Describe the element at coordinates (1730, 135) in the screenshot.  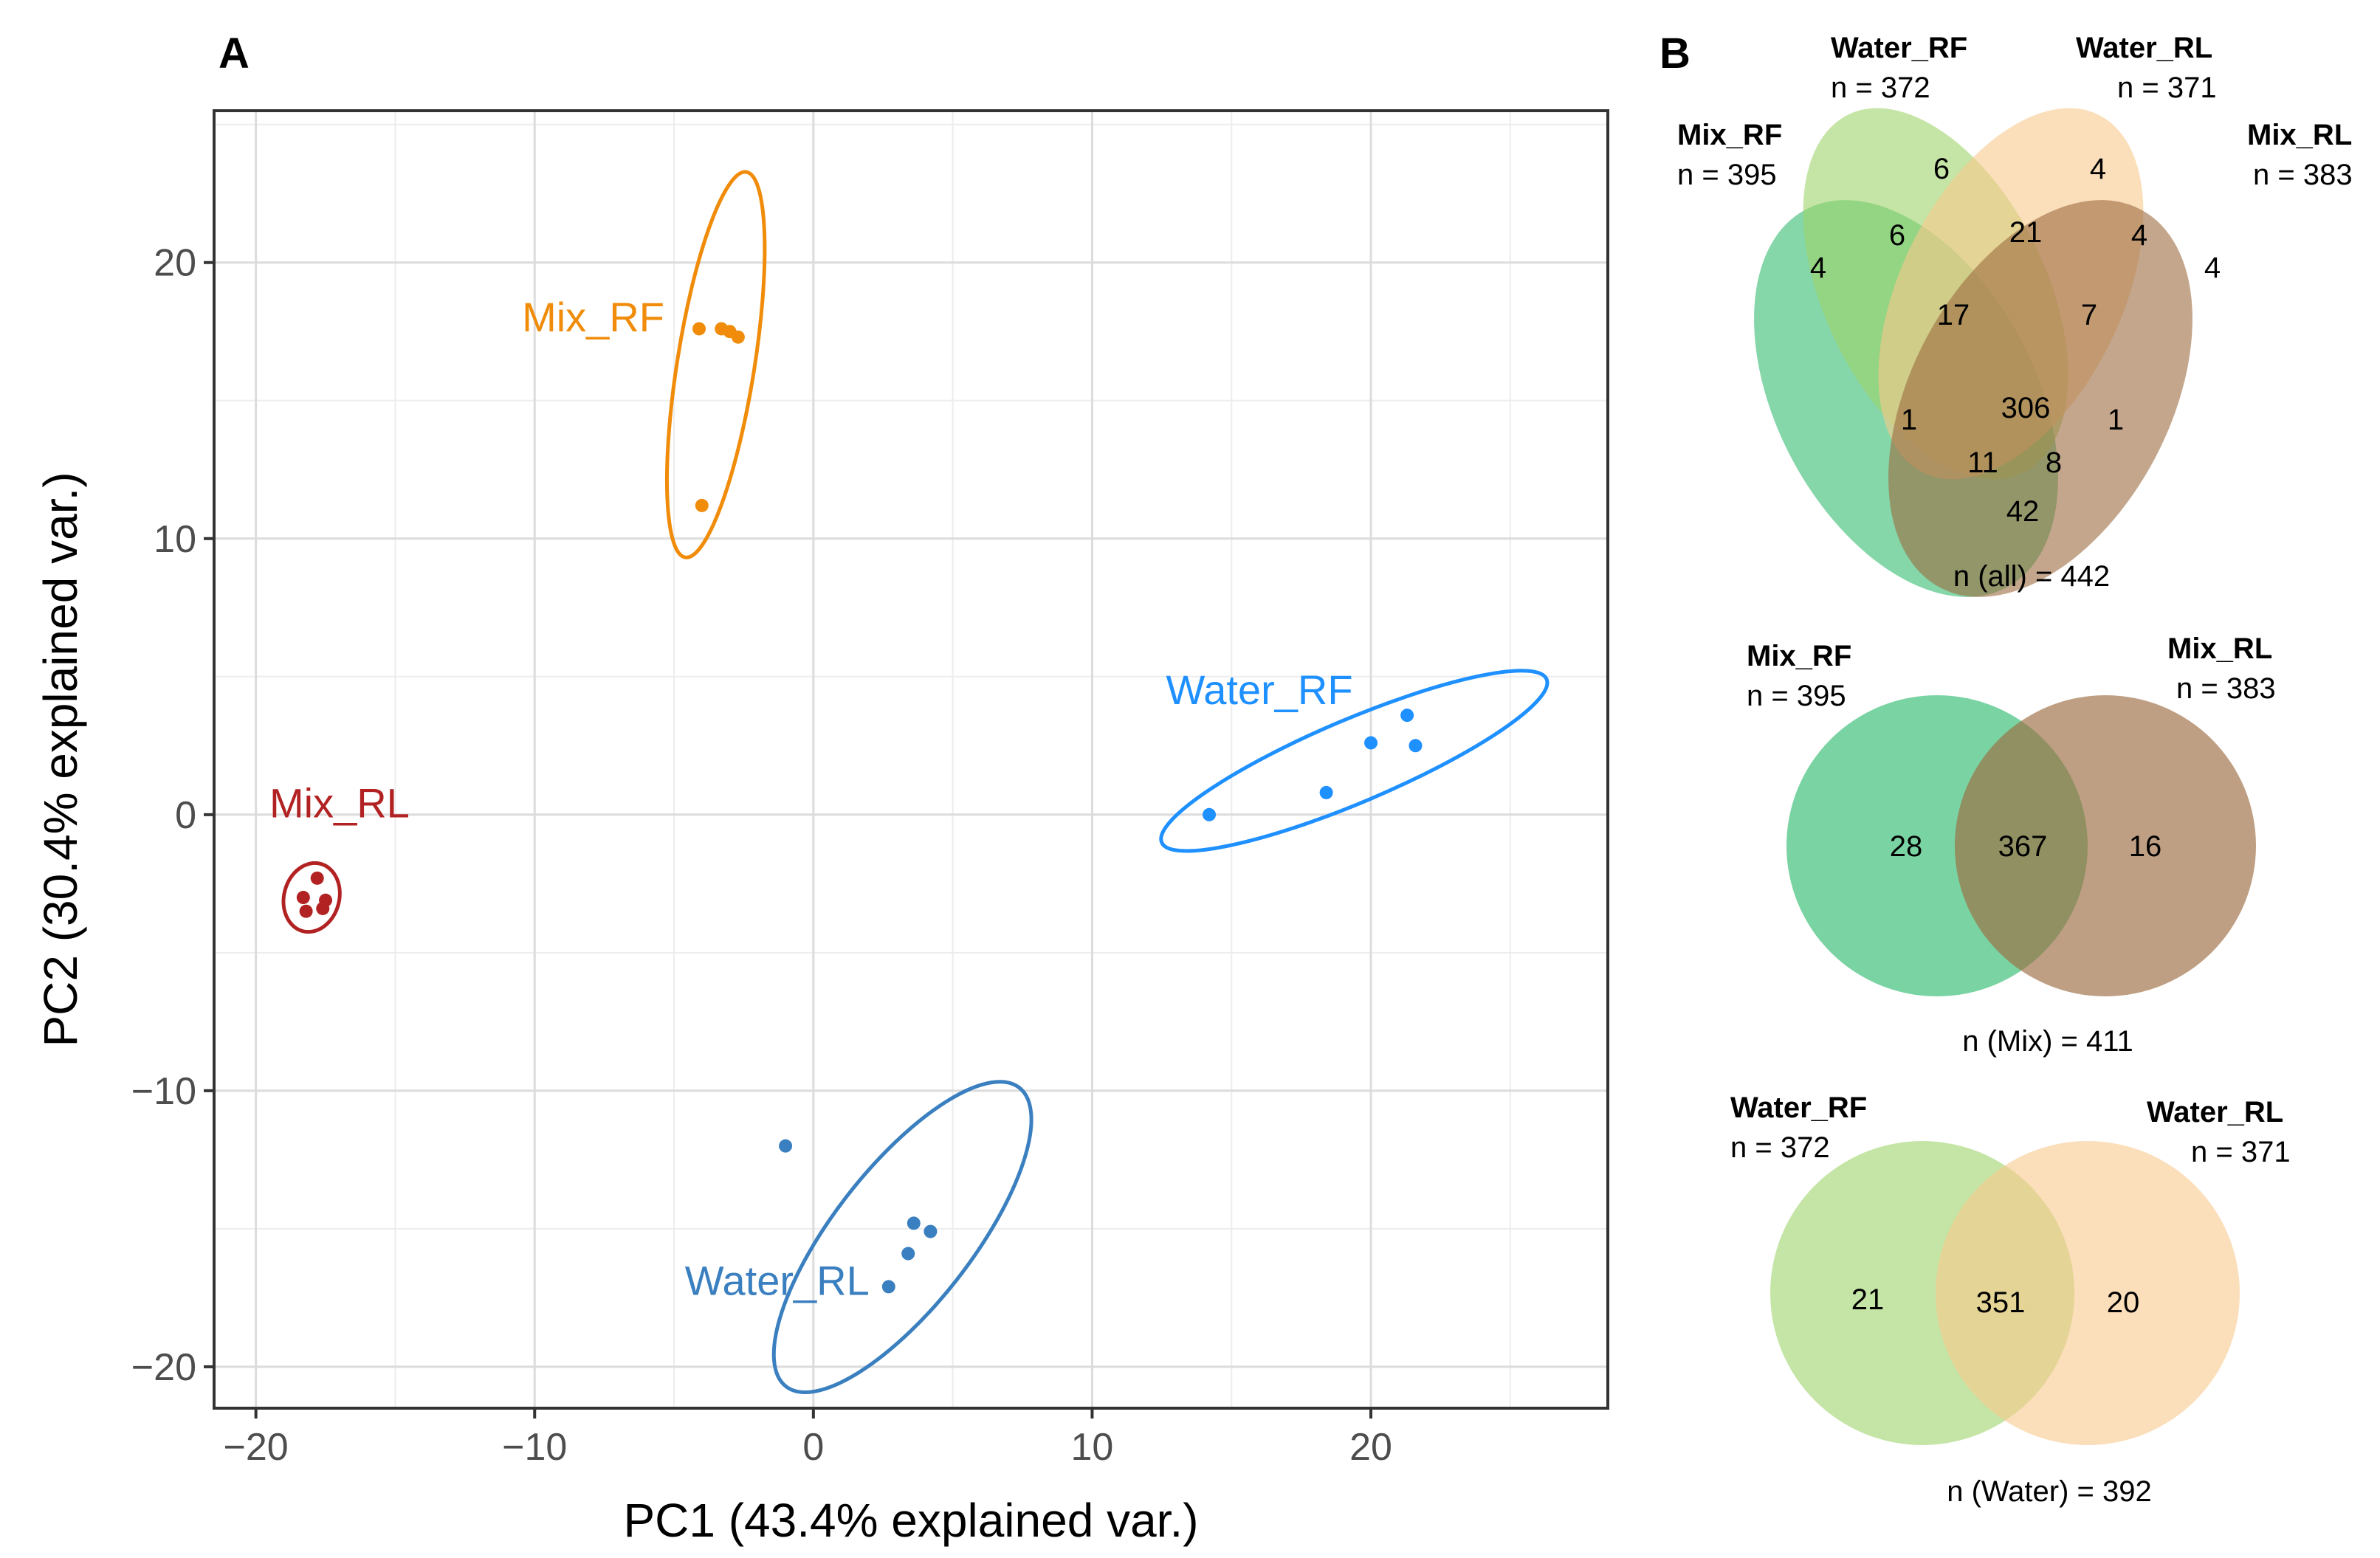
I see `venn4-set-label-mix-rf: Mix_RF` at that location.